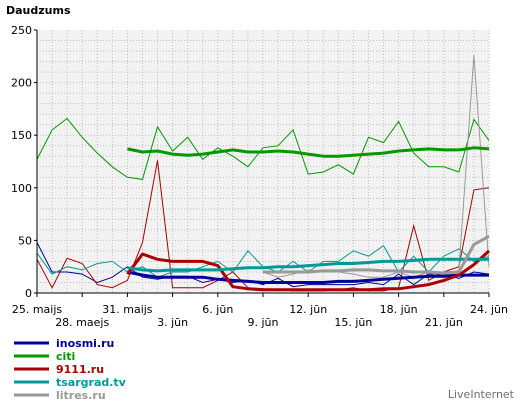 The image size is (520, 405). What do you see at coordinates (444, 322) in the screenshot?
I see `x-tick-label: 21. jūn` at bounding box center [444, 322].